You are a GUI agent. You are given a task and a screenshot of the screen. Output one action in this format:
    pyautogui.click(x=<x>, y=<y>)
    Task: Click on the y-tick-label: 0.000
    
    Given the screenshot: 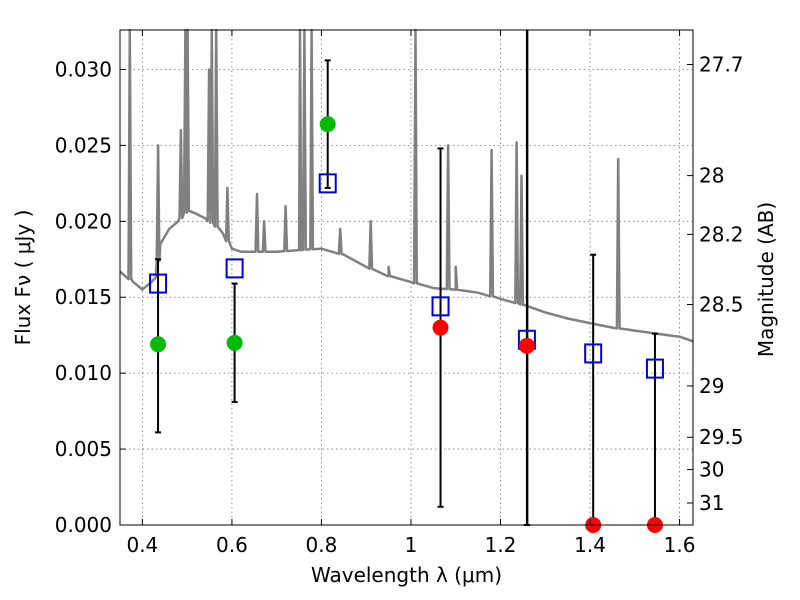 What is the action you would take?
    pyautogui.click(x=83, y=525)
    